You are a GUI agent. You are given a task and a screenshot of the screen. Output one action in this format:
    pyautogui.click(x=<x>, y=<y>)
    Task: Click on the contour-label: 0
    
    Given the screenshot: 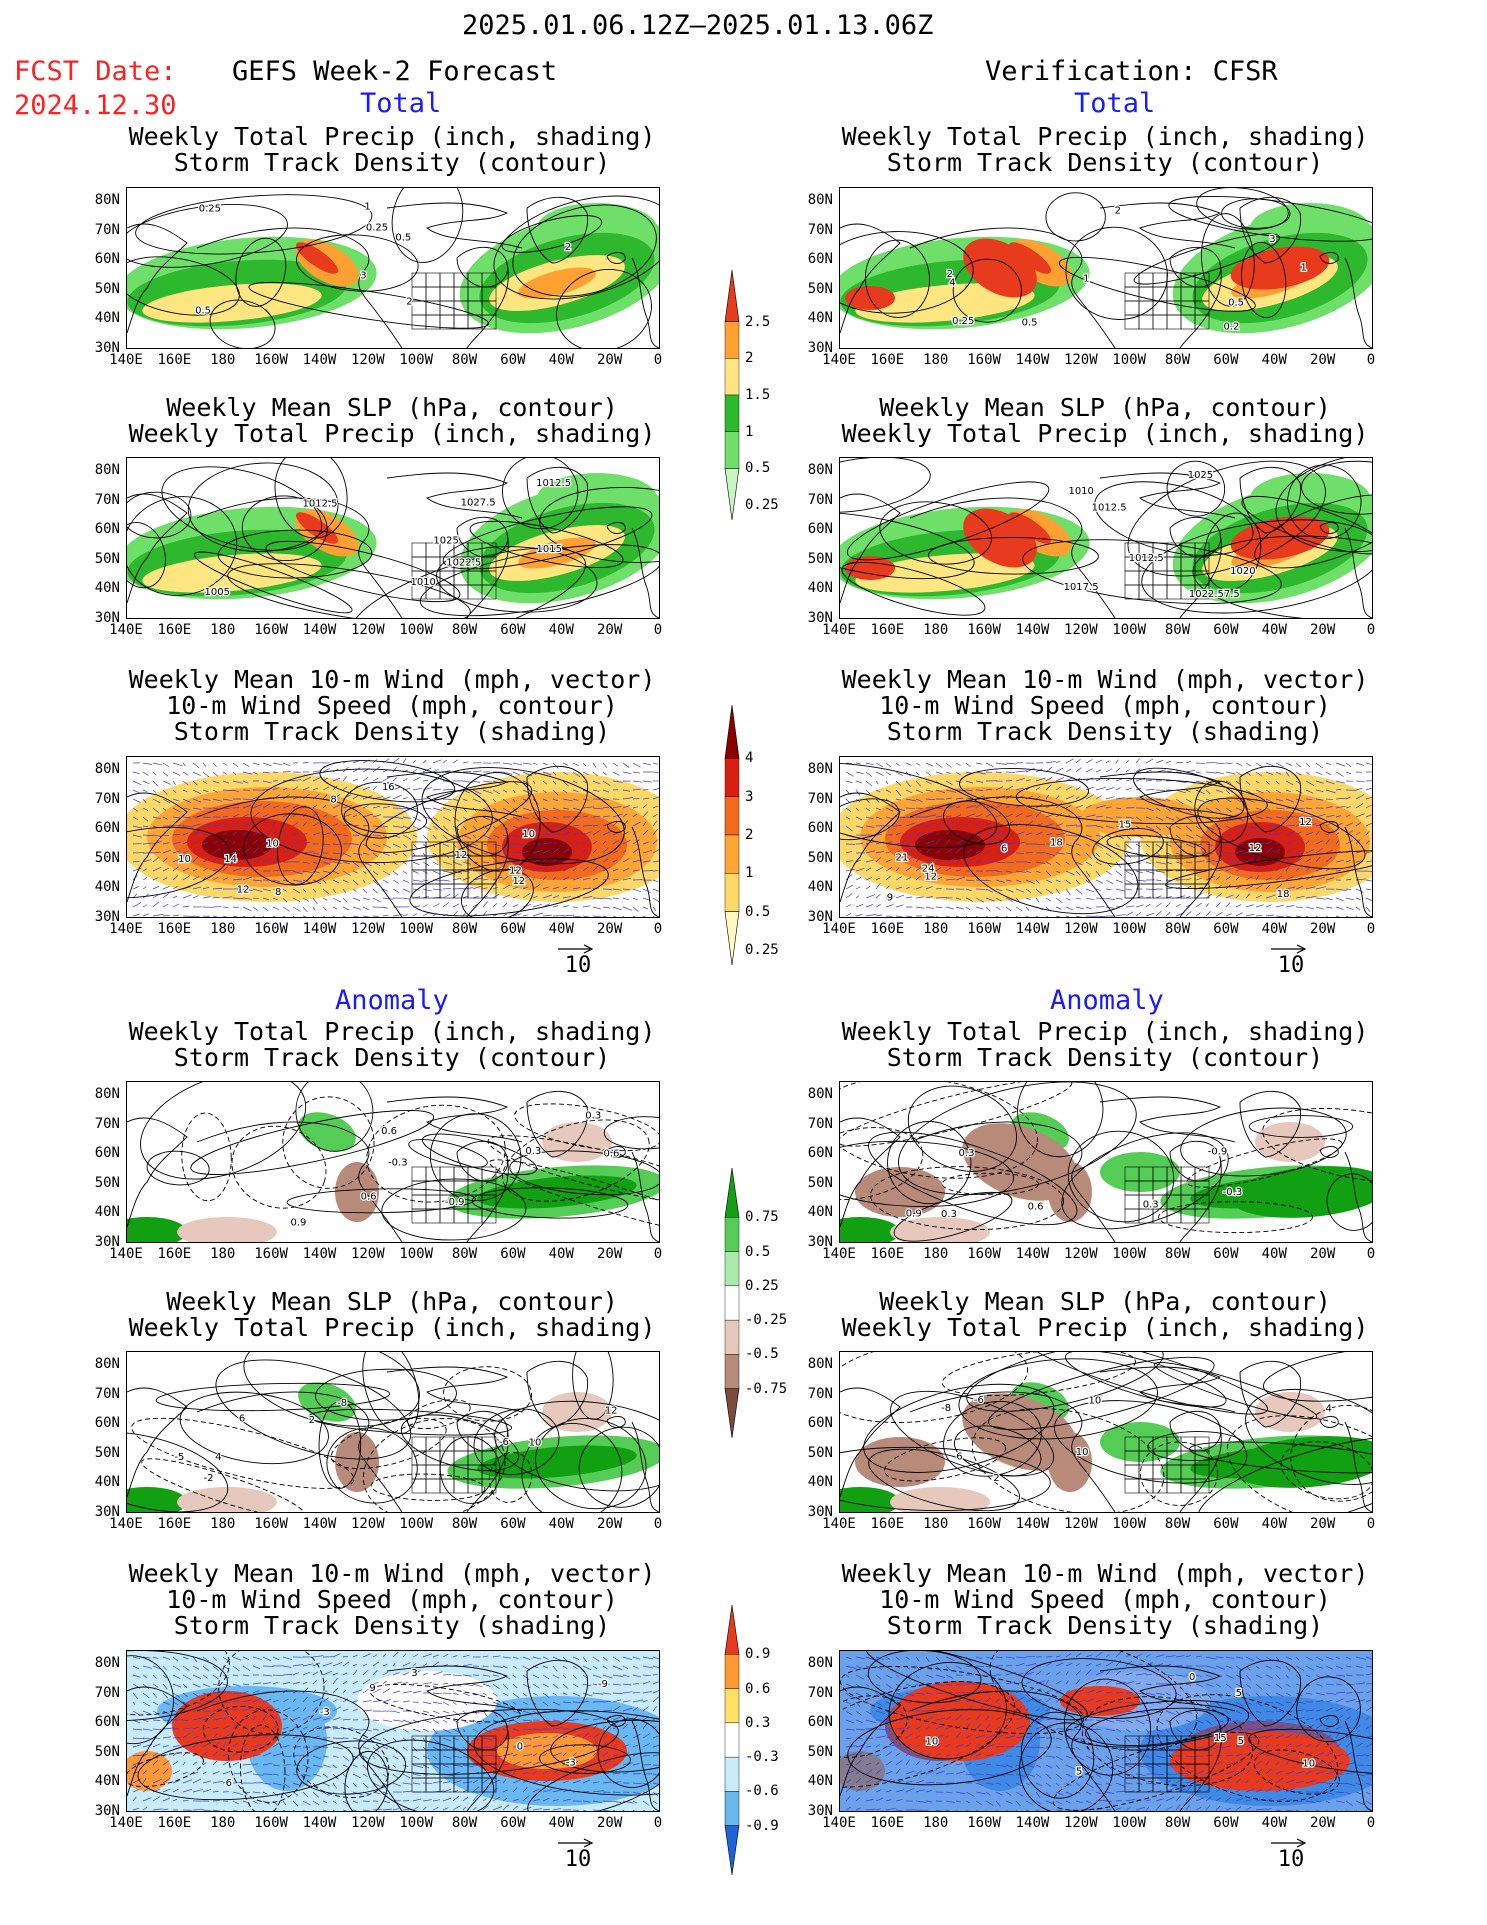 What is the action you would take?
    pyautogui.click(x=1192, y=1677)
    